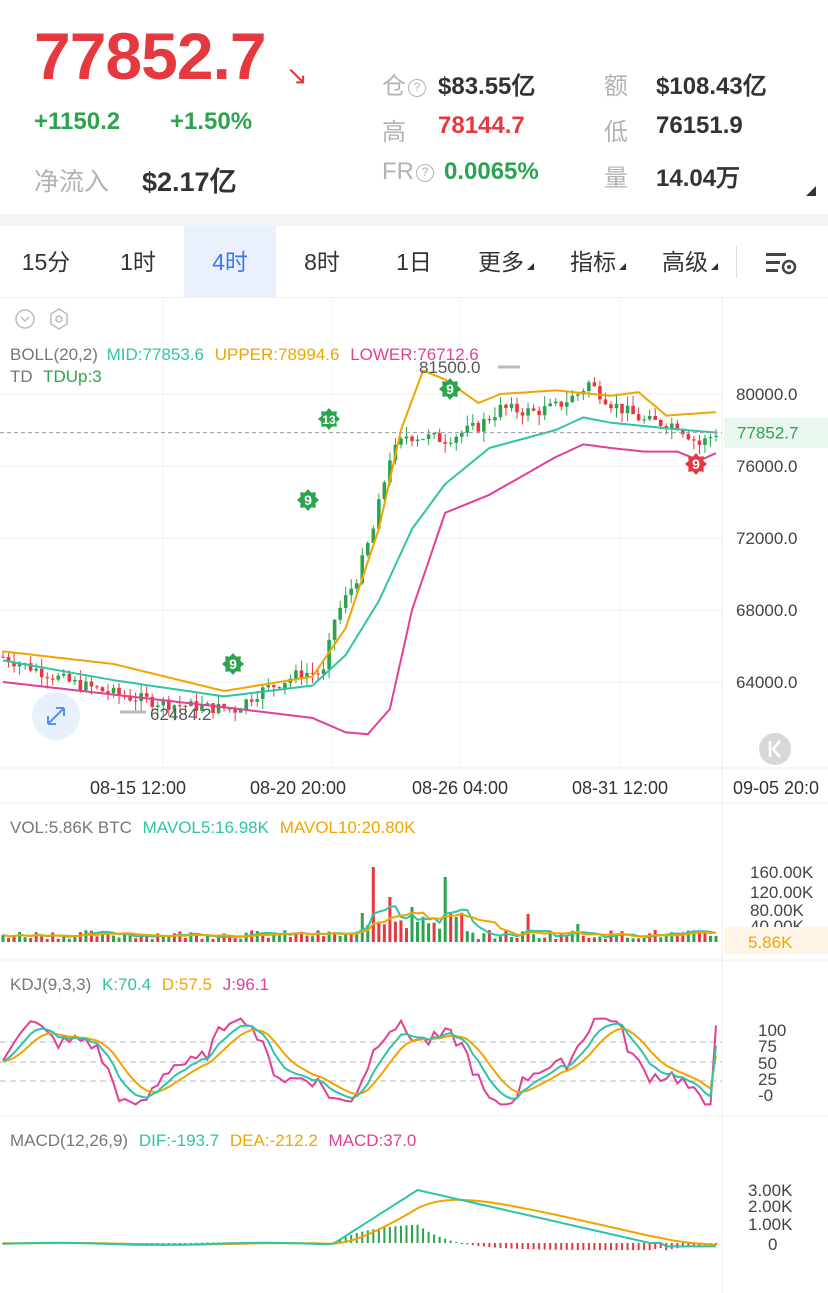 Image resolution: width=828 pixels, height=1293 pixels. I want to click on td-legend: TD TDUp:3, so click(56, 376).